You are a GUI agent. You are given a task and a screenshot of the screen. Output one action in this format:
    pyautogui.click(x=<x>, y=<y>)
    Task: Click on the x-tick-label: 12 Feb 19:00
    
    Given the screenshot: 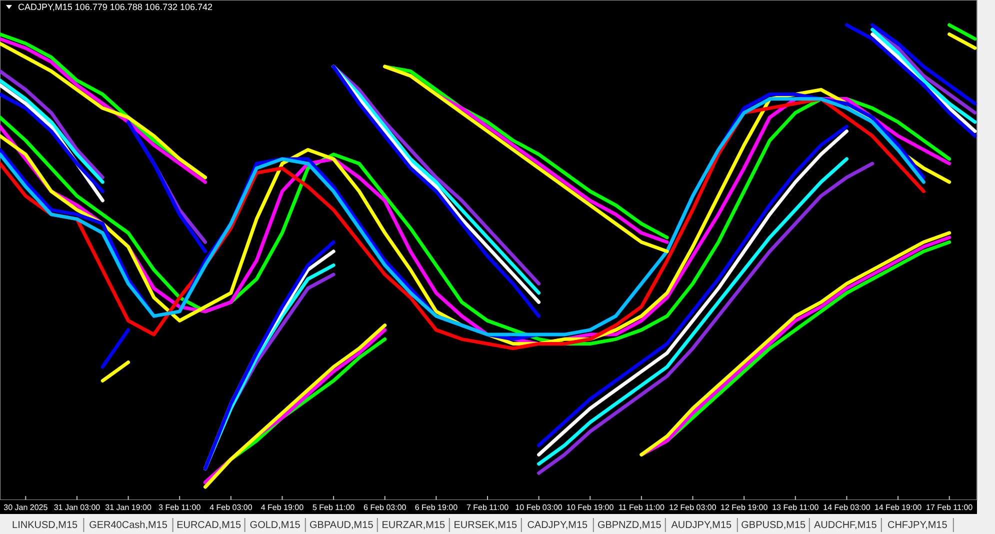 What is the action you would take?
    pyautogui.click(x=744, y=507)
    